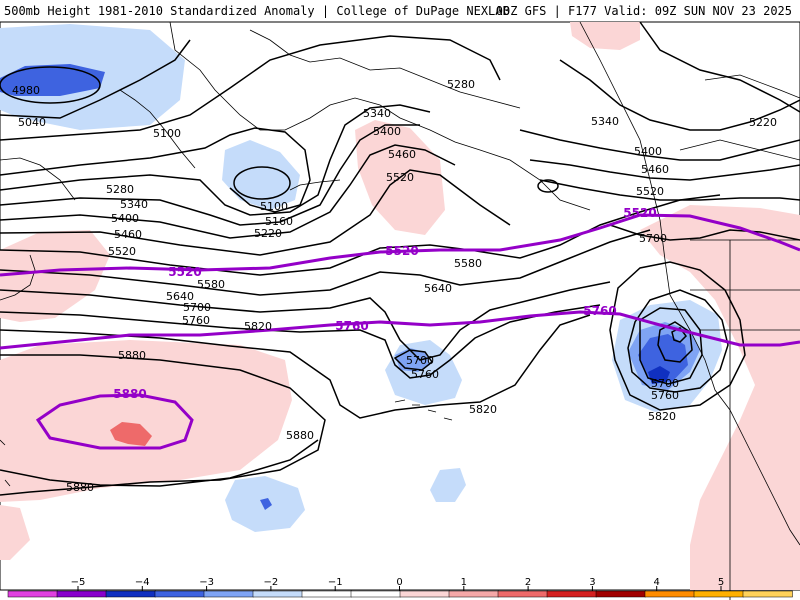 This screenshot has height=600, width=800. Describe the element at coordinates (131, 434) in the screenshot. I see `pos-anomaly-central-core` at that location.